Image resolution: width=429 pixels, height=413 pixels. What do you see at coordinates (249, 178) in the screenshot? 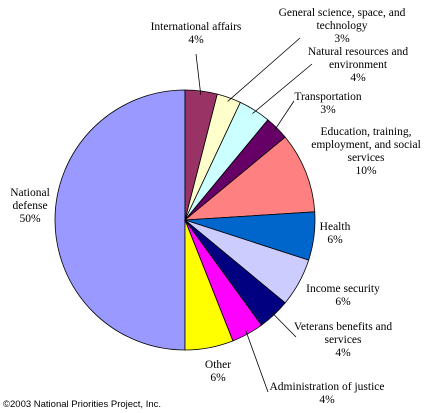
I see `pie-slice-education-training` at bounding box center [249, 178].